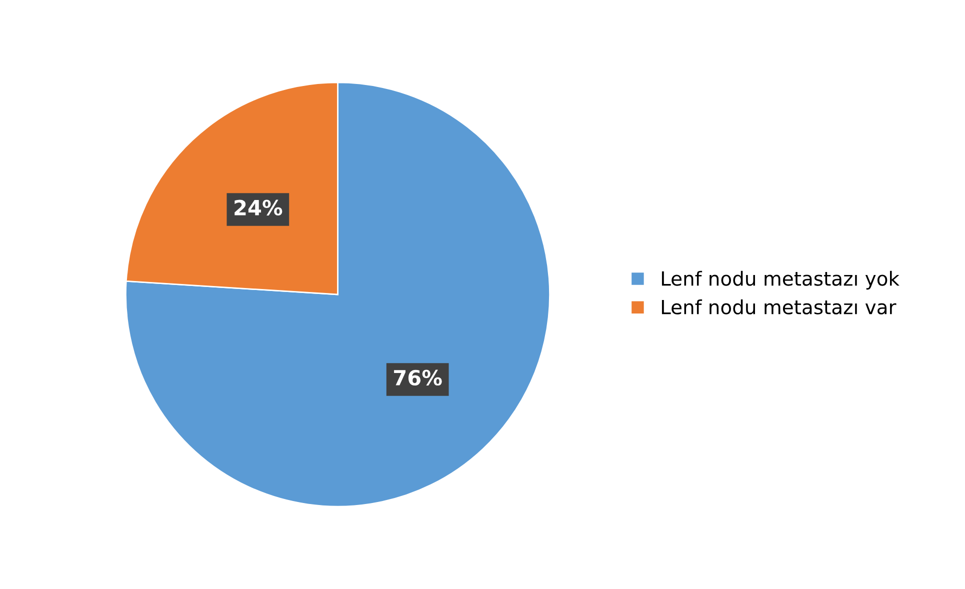 This screenshot has height=589, width=965. What do you see at coordinates (779, 306) in the screenshot?
I see `legend-label: Lenf nodu metastazı var` at bounding box center [779, 306].